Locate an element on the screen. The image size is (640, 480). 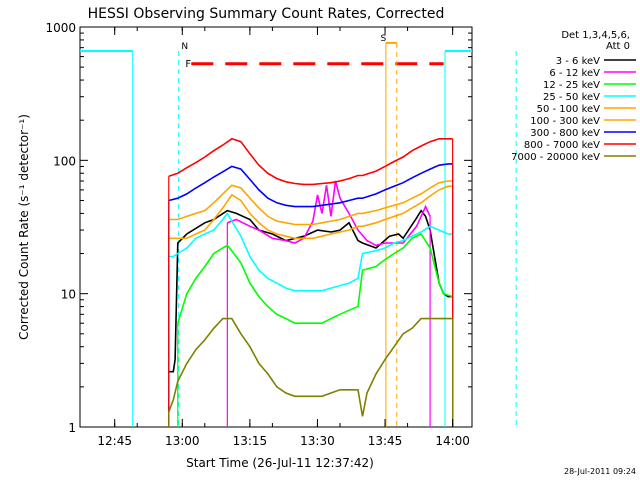
x-tick-label: 13:00 is located at coordinates (182, 441).